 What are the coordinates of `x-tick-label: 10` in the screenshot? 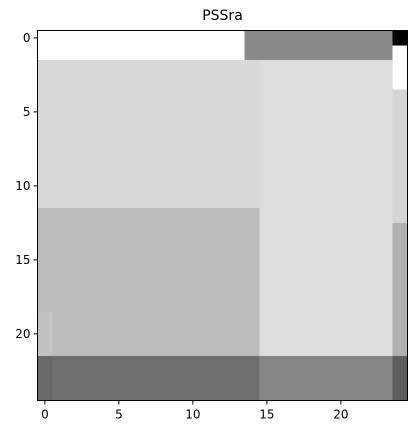 It's located at (192, 415).